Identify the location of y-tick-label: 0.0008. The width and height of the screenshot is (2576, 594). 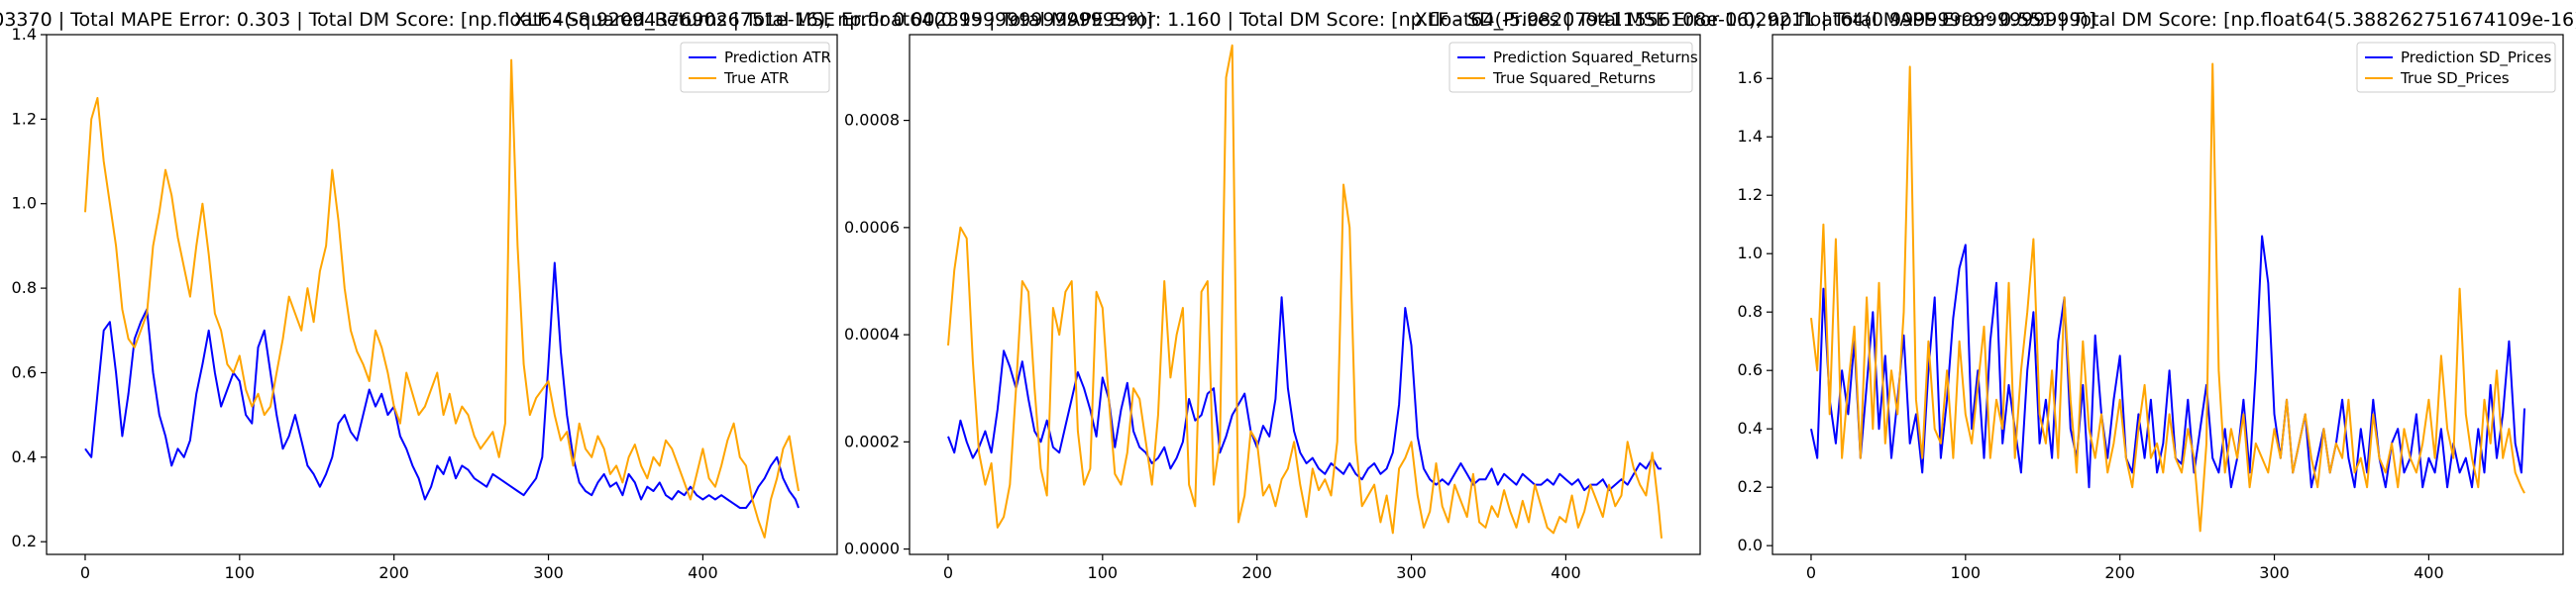
(872, 120).